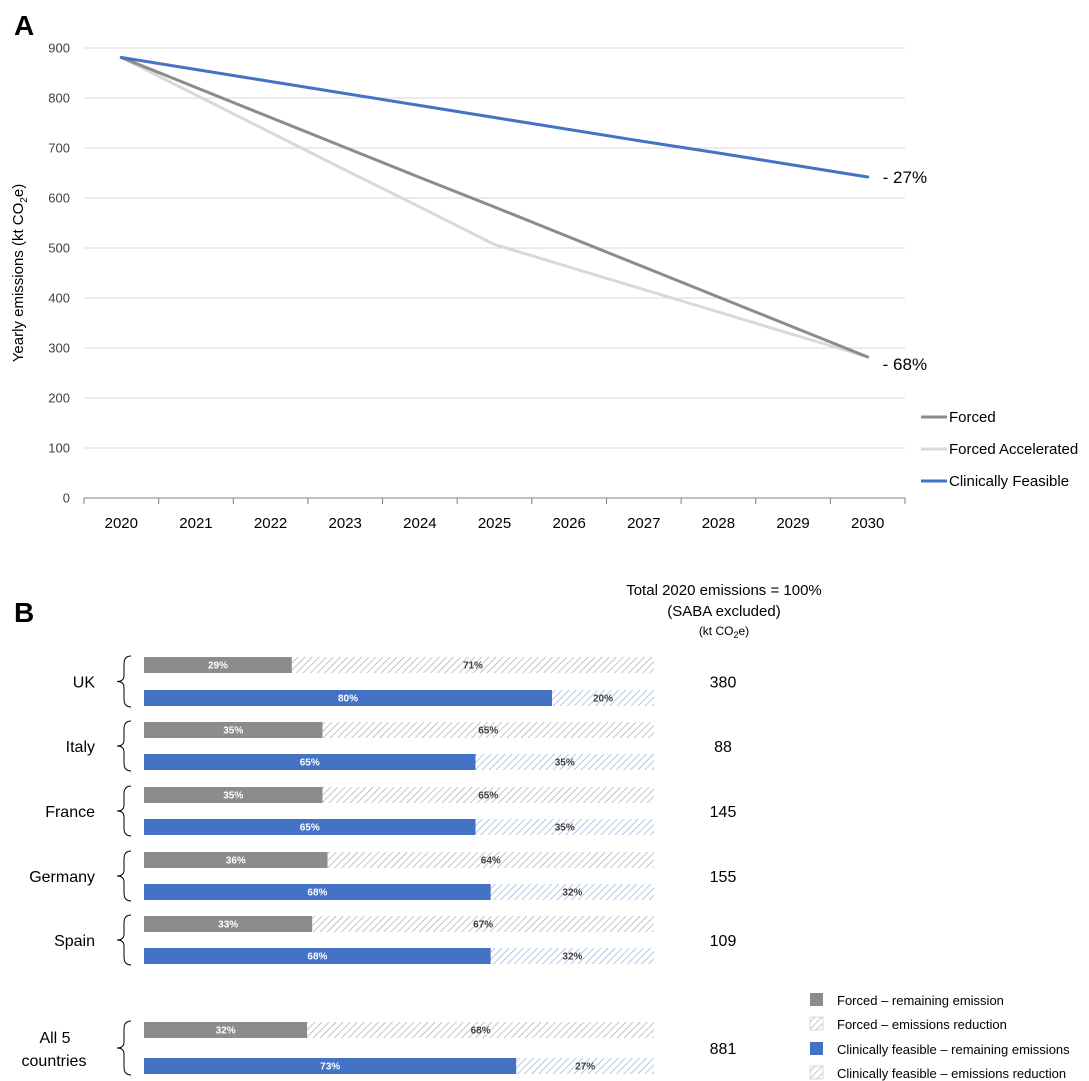 The height and width of the screenshot is (1081, 1089). What do you see at coordinates (24, 25) in the screenshot?
I see `panel-a-label: A` at bounding box center [24, 25].